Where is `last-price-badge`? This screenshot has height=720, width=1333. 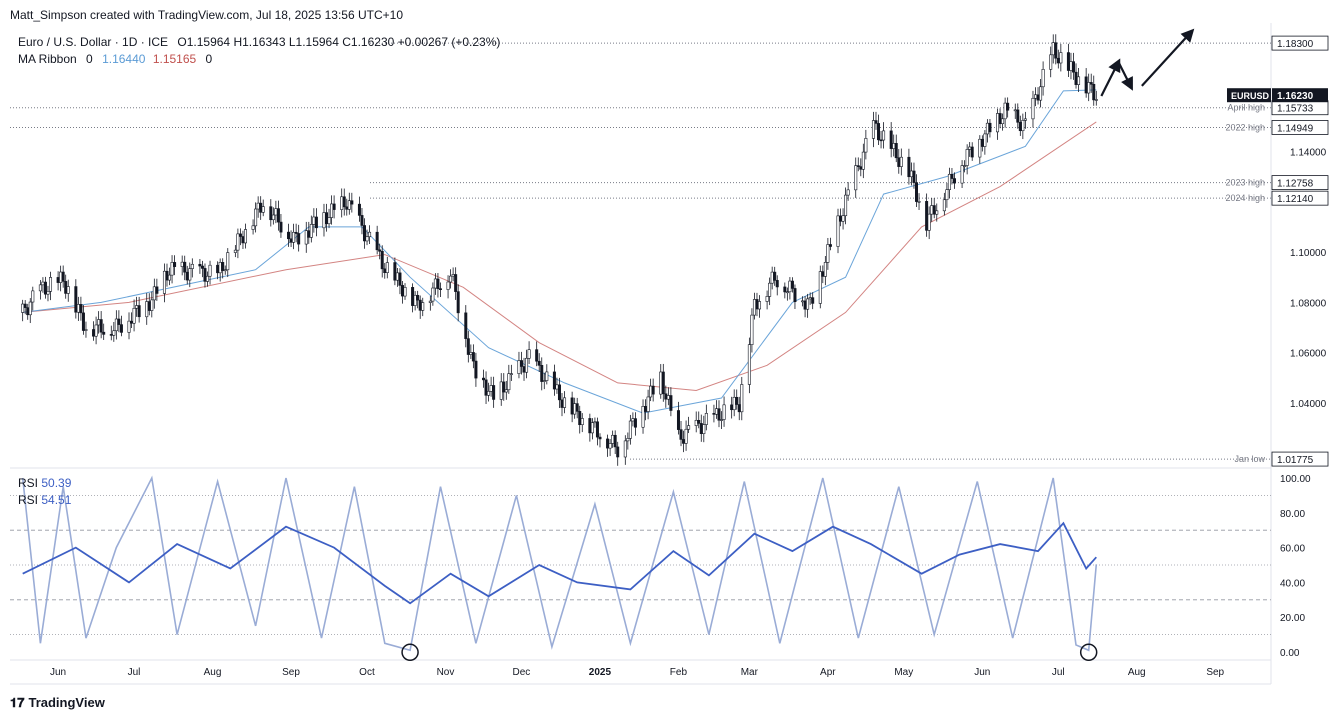
last-price-badge is located at coordinates (1300, 95).